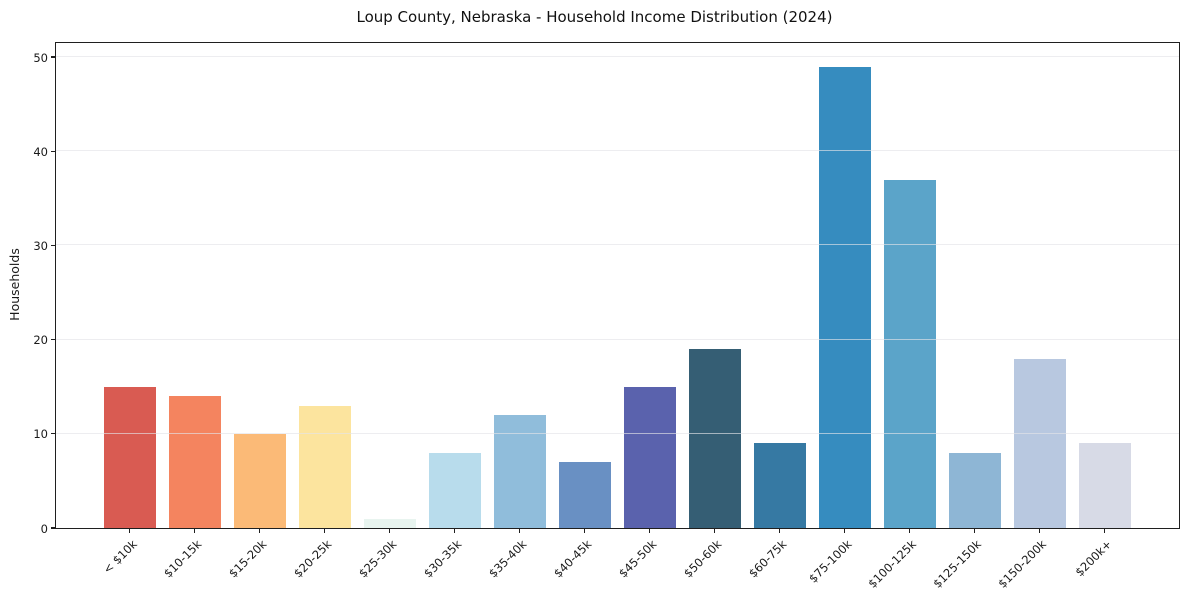 Image resolution: width=1189 pixels, height=590 pixels. What do you see at coordinates (957, 563) in the screenshot?
I see `x-tick-label: $125-150k` at bounding box center [957, 563].